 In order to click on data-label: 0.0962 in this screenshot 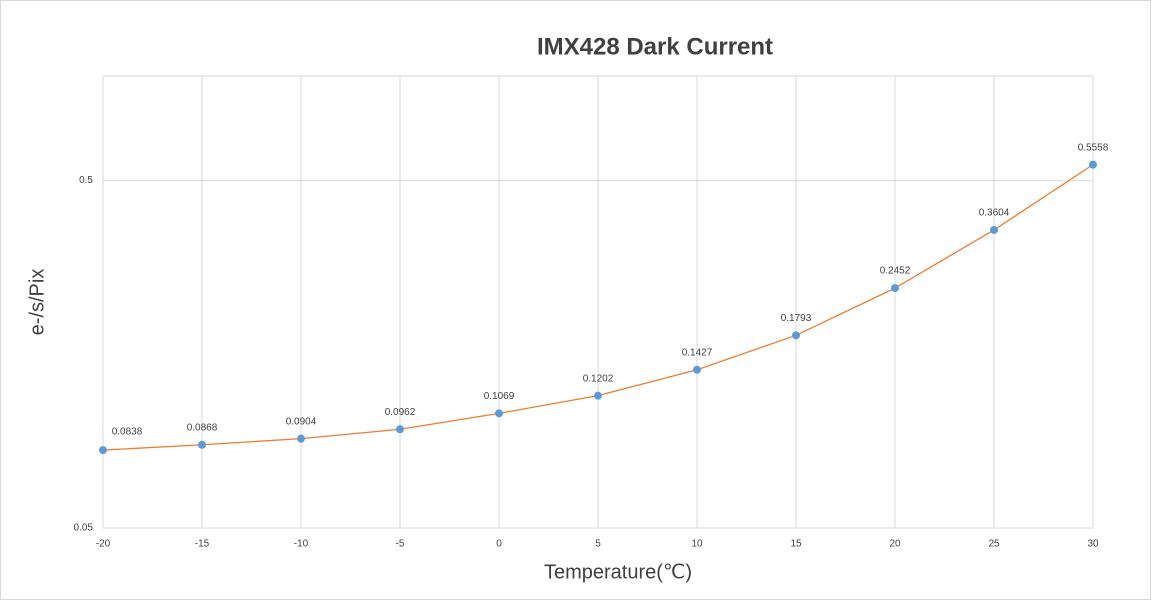, I will do `click(400, 412)`.